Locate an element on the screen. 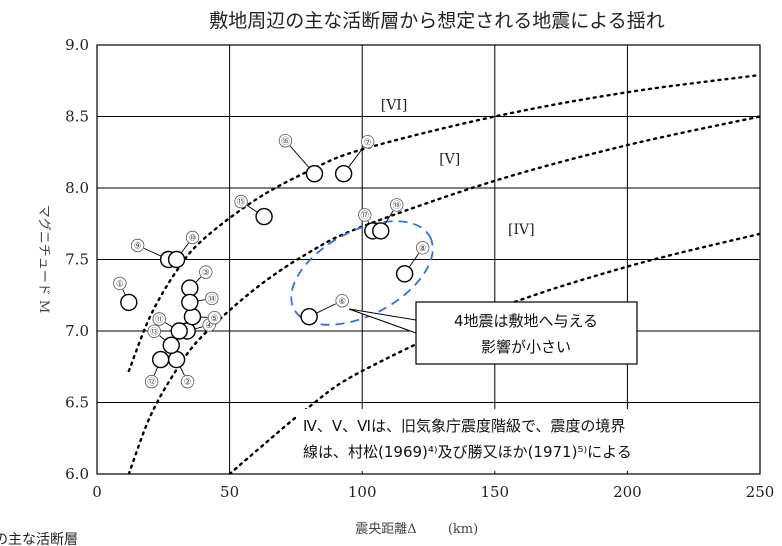 The image size is (782, 546). callout-line-2: 影響が小さい is located at coordinates (526, 347).